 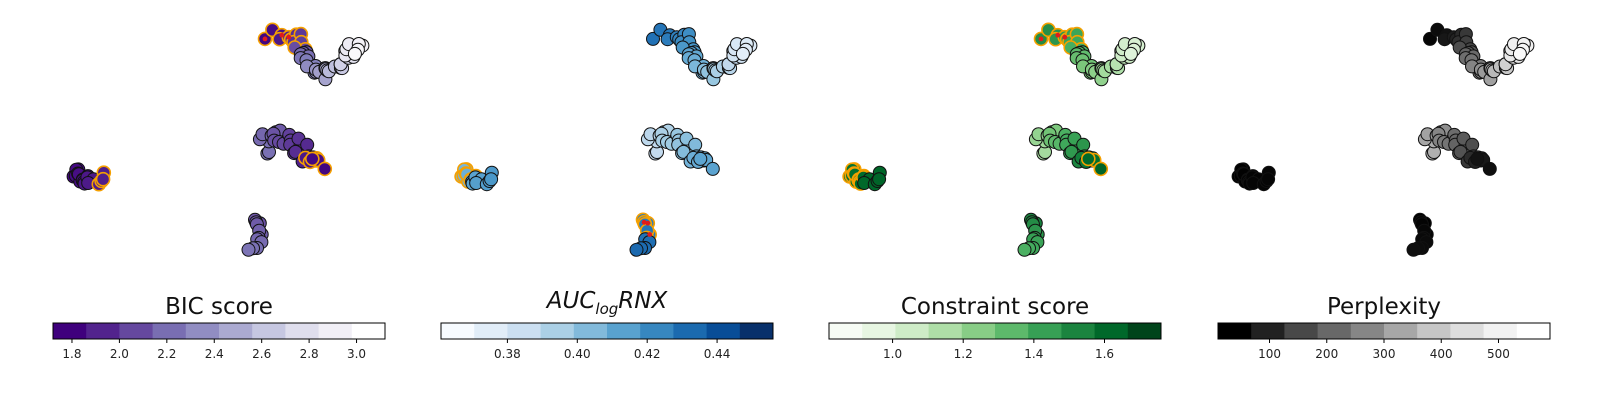 I want to click on colorbar-tick-label: 1.6, so click(x=1104, y=354).